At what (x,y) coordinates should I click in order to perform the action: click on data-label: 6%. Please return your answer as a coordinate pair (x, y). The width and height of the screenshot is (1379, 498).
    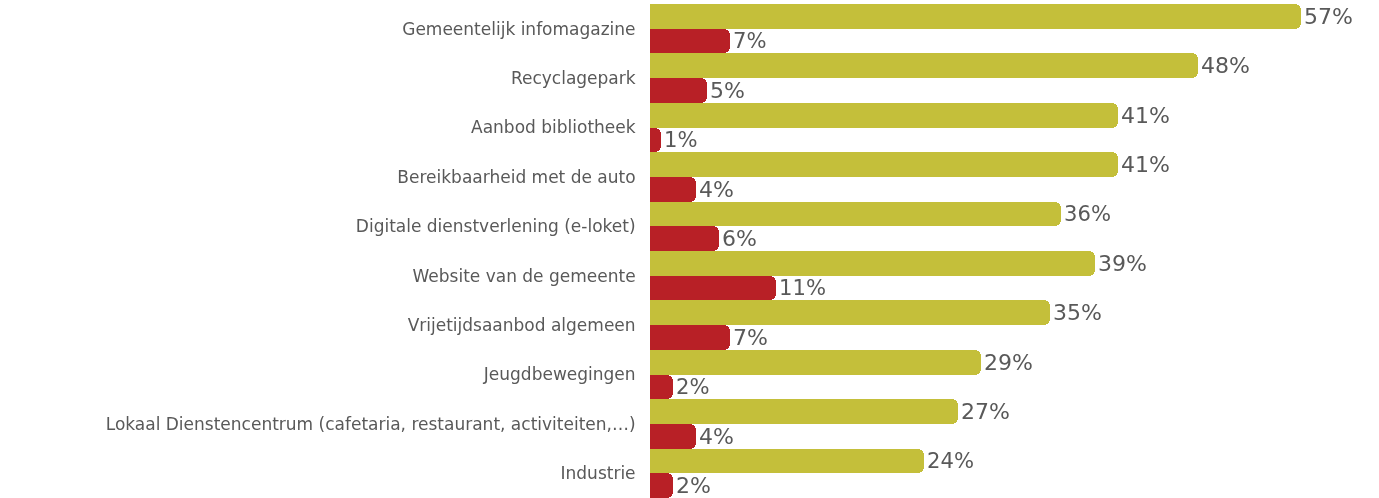
    Looking at the image, I should click on (739, 238).